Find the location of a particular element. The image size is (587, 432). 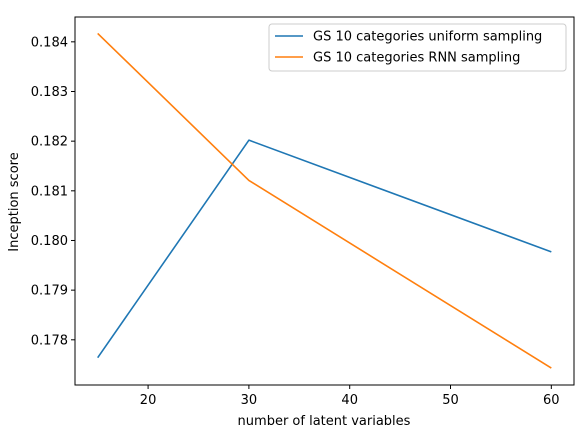

y-tick-label: 0.183 is located at coordinates (49, 92).